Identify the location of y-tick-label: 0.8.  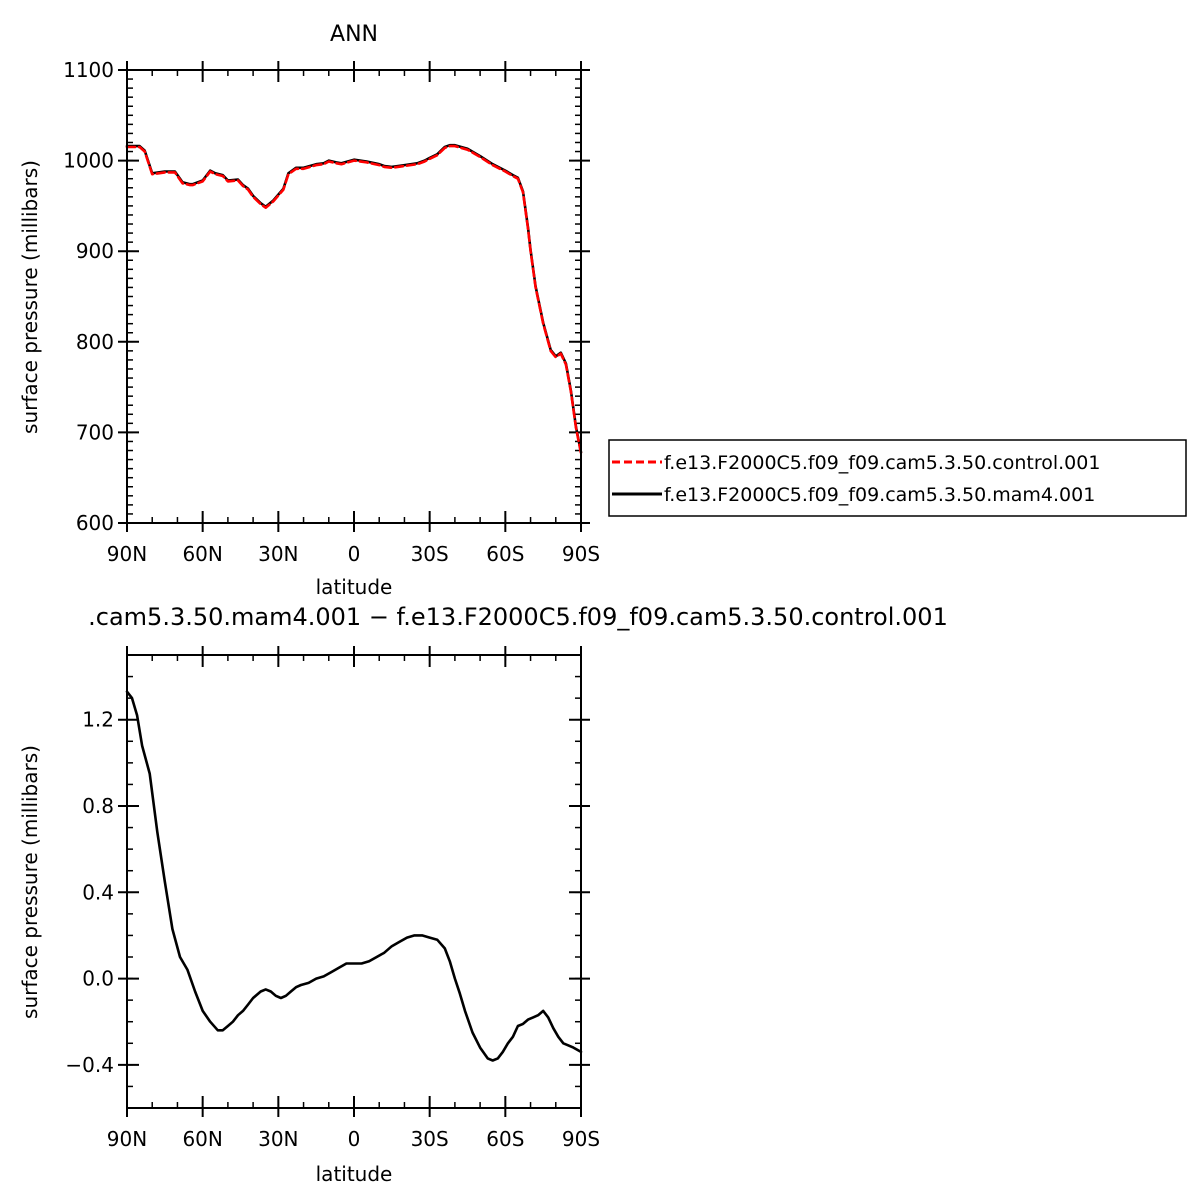
(98, 806).